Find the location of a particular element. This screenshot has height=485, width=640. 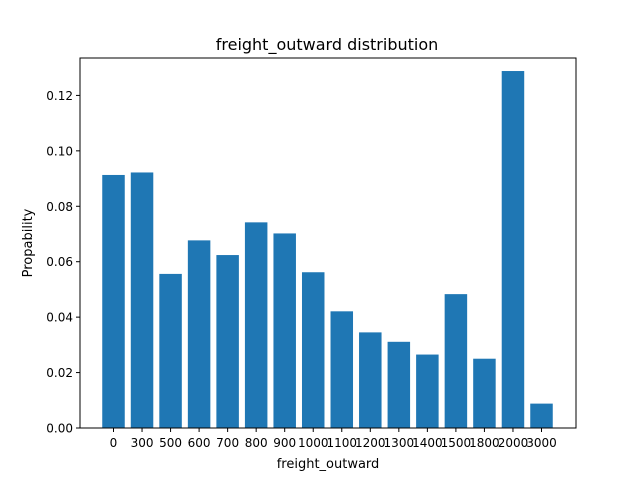

x-tick-label: 900 is located at coordinates (284, 443).